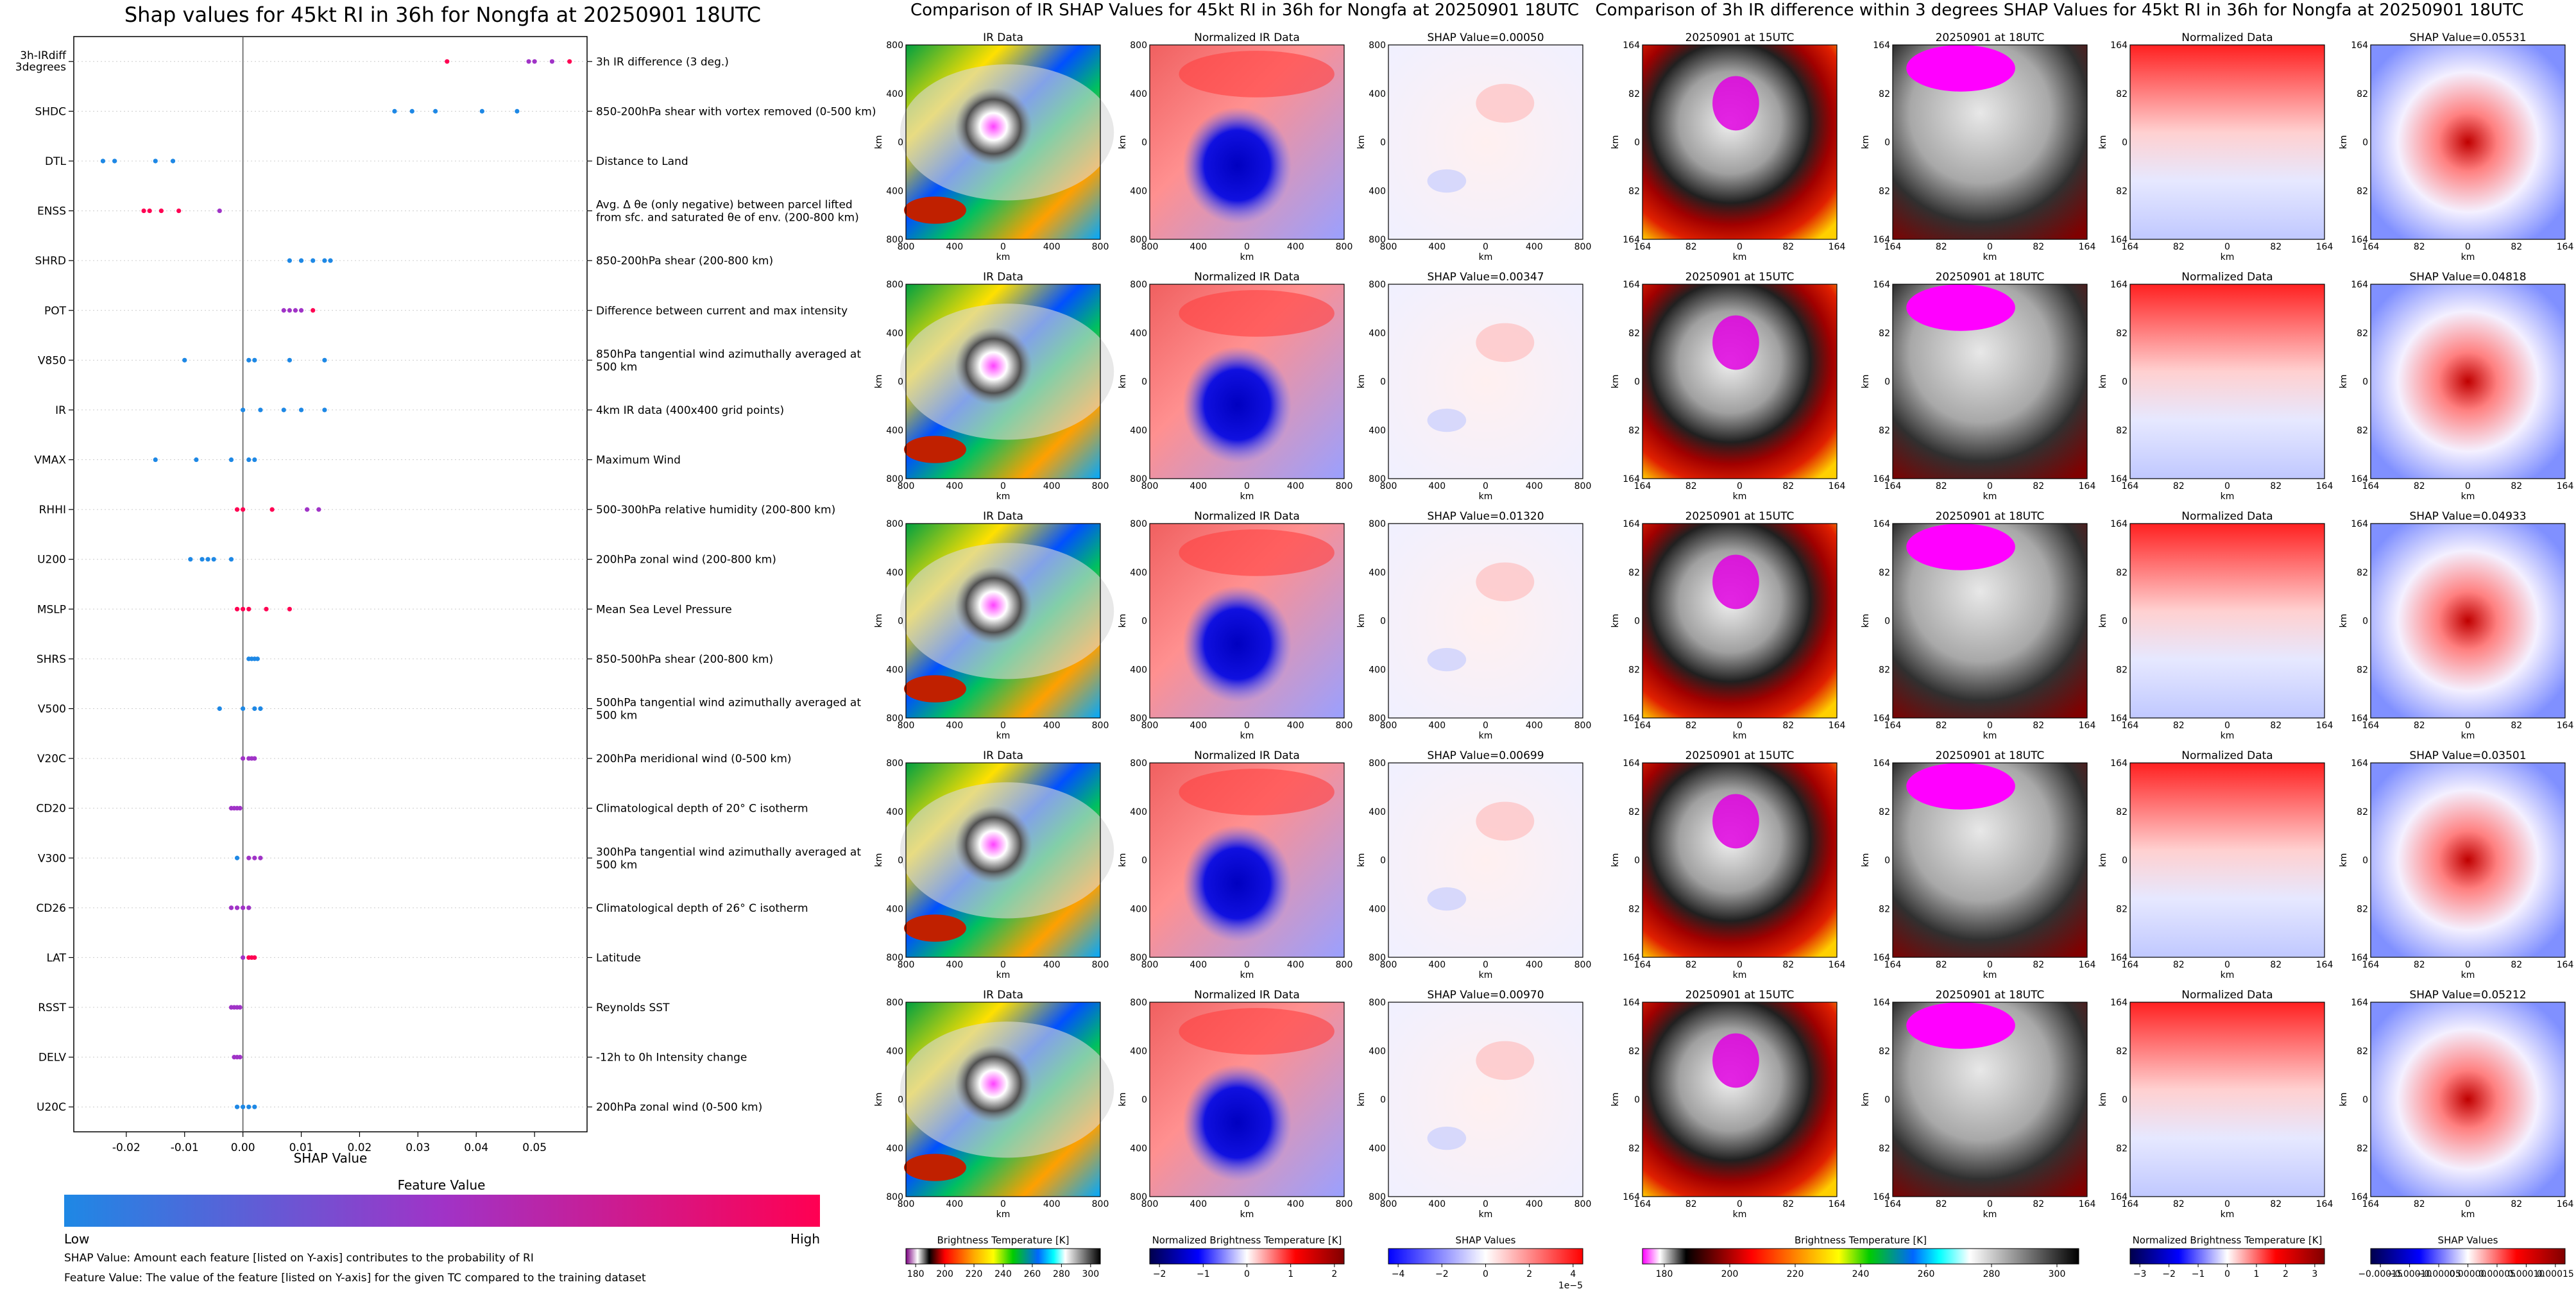 This screenshot has height=1289, width=2576. What do you see at coordinates (2468, 1274) in the screenshot?
I see `colorbar-tick-label: 0.00000` at bounding box center [2468, 1274].